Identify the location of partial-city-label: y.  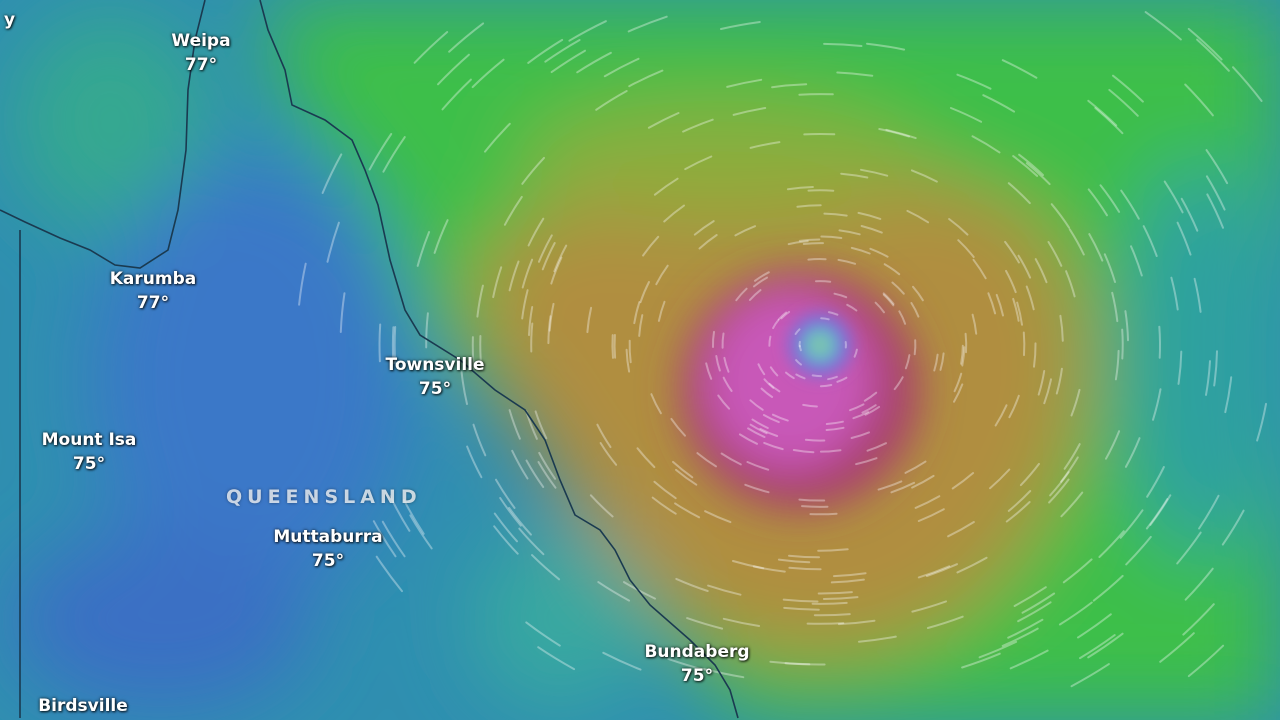
(10, 20).